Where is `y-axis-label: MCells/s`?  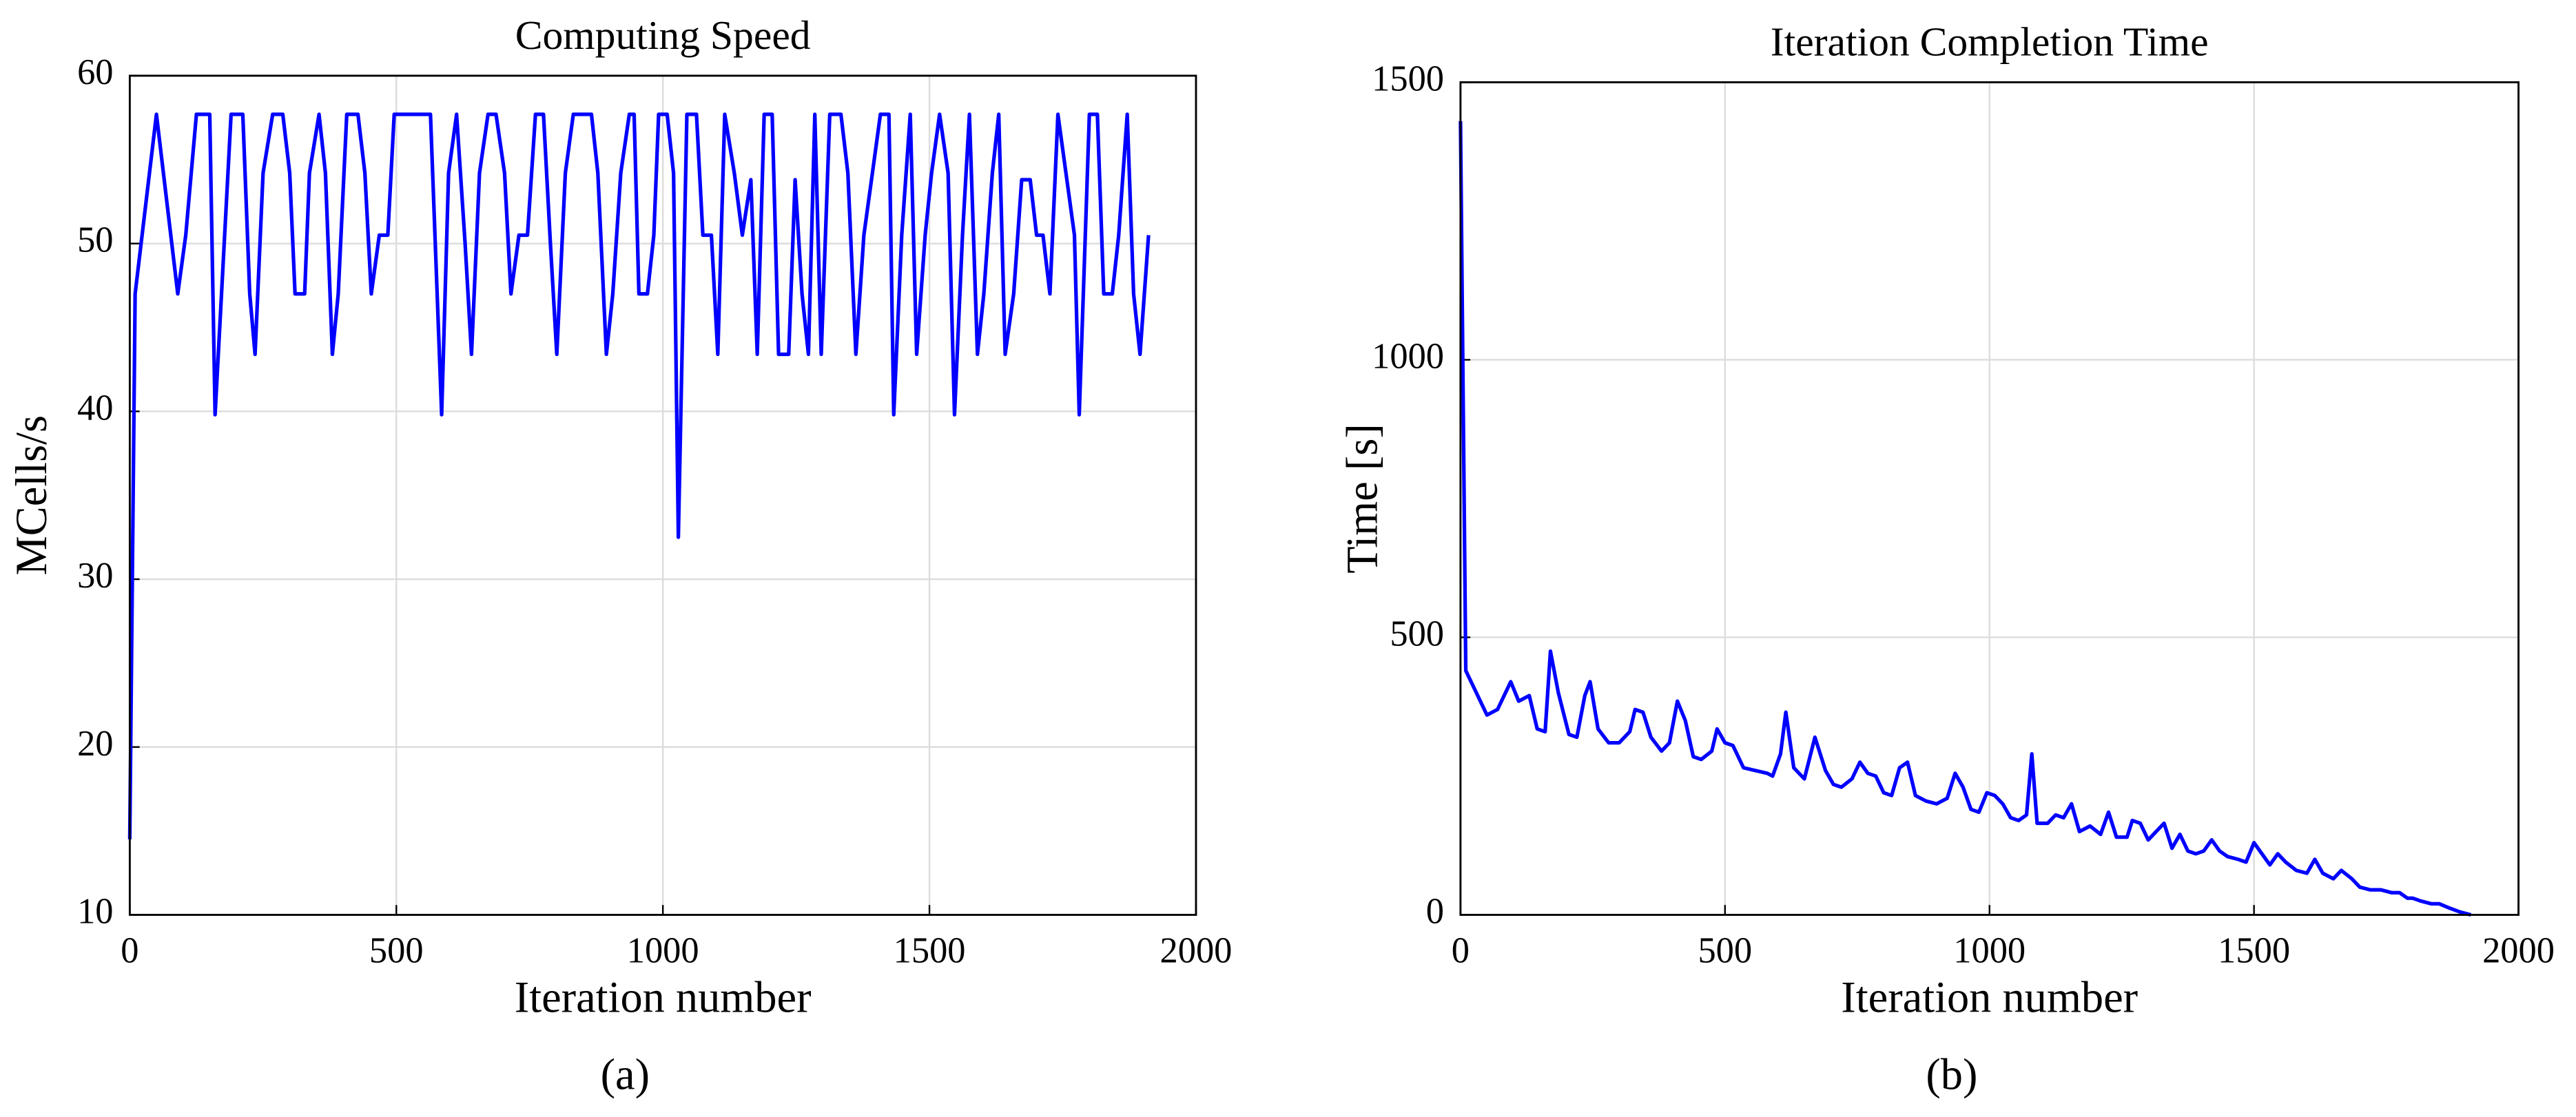 y-axis-label: MCells/s is located at coordinates (32, 496).